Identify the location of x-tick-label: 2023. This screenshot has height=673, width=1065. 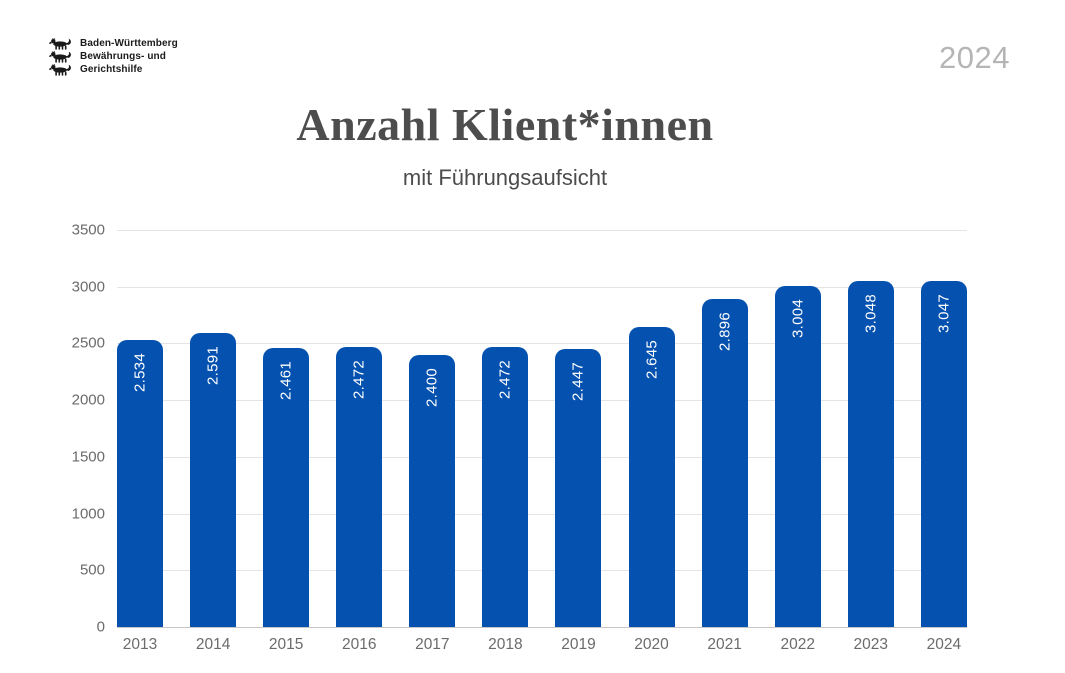
(871, 644).